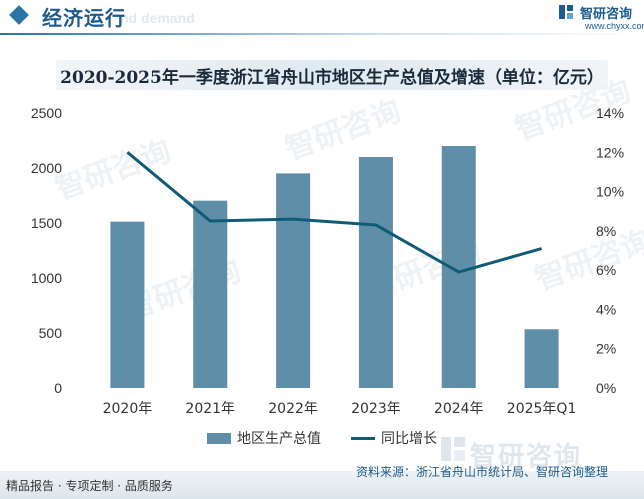 This screenshot has height=499, width=644. Describe the element at coordinates (606, 231) in the screenshot. I see `y-right-tick-label: 8%` at that location.